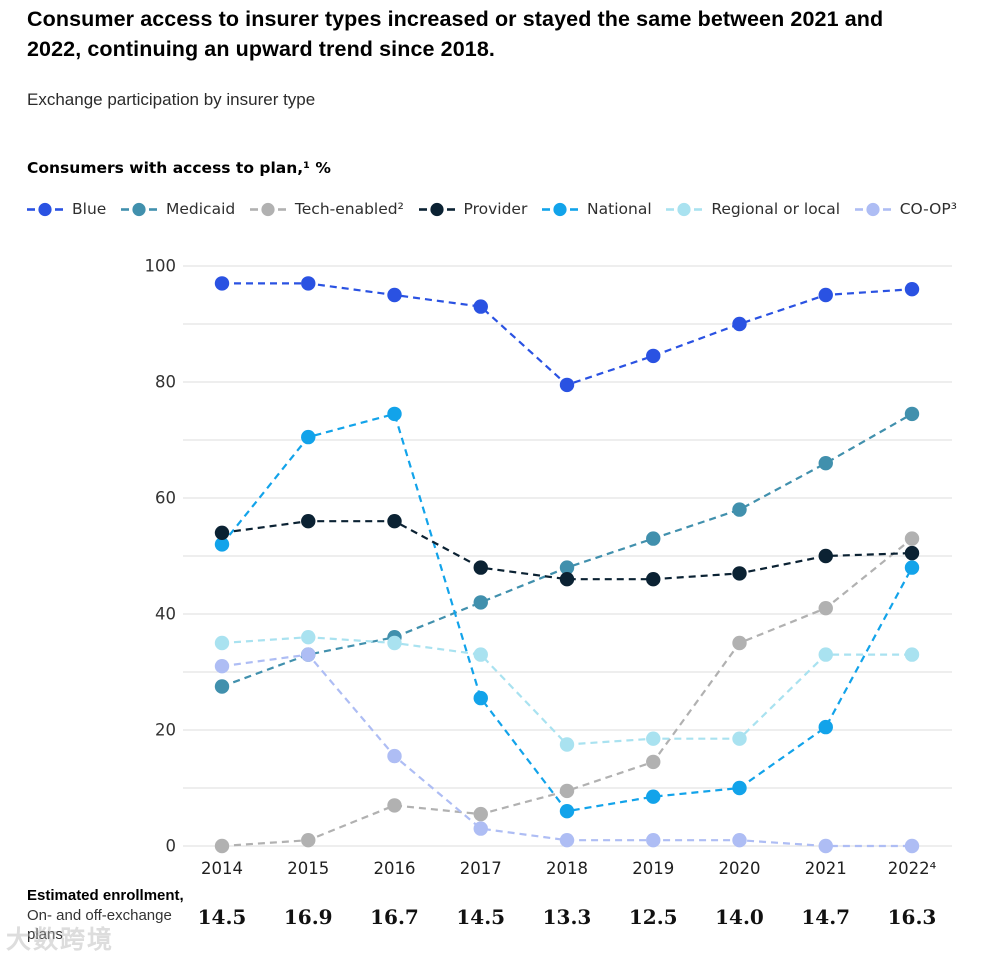 Image resolution: width=981 pixels, height=967 pixels. What do you see at coordinates (826, 917) in the screenshot?
I see `enrollment-value: 14.7` at bounding box center [826, 917].